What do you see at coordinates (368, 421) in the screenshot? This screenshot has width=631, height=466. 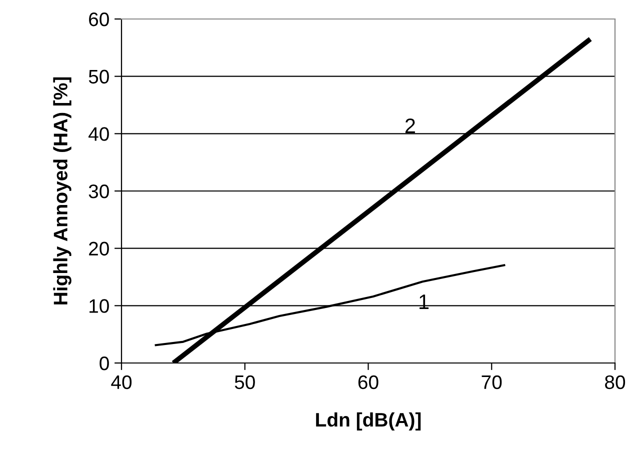 I see `x-axis-title: Ldn [dB(A)]` at bounding box center [368, 421].